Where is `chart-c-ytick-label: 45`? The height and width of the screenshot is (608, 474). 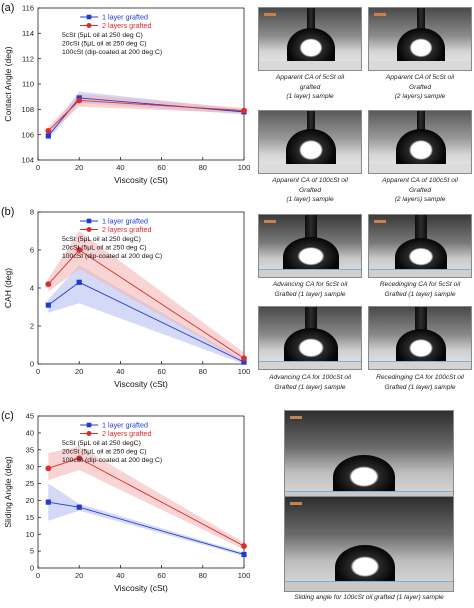 chart-c-ytick-label: 45 is located at coordinates (30, 416).